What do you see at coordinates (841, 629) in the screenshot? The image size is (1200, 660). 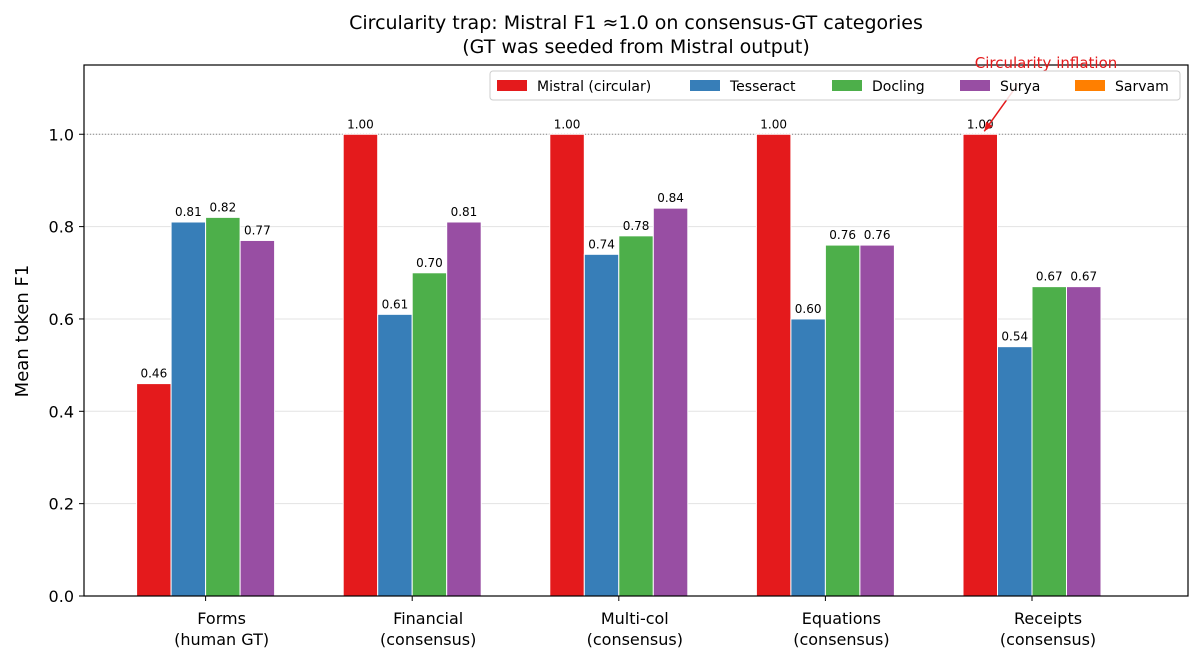 I see `x-tick-label: Equations (consensus)` at bounding box center [841, 629].